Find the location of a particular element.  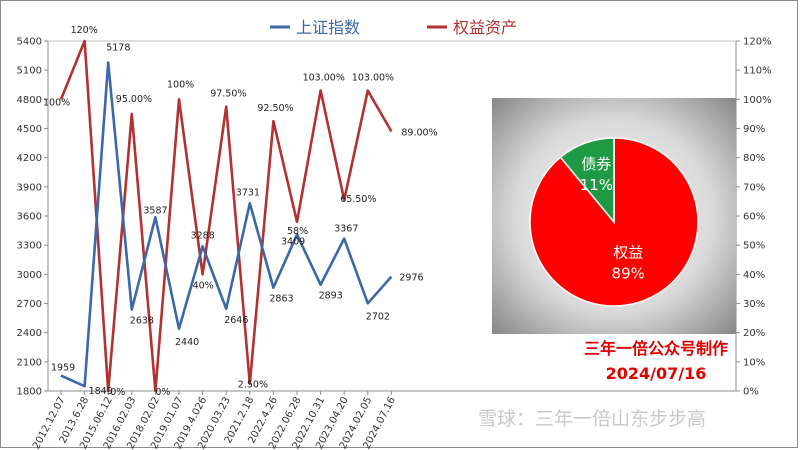

left-tick-label: 3000 is located at coordinates (29, 275).